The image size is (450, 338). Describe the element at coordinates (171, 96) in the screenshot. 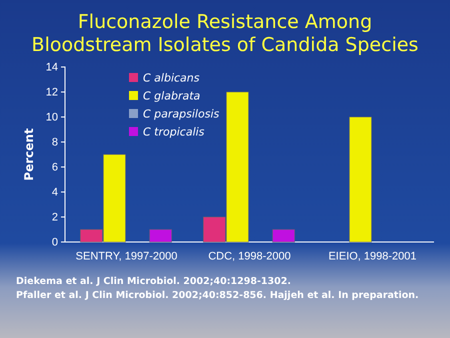

I see `text: C glabrata` at that location.